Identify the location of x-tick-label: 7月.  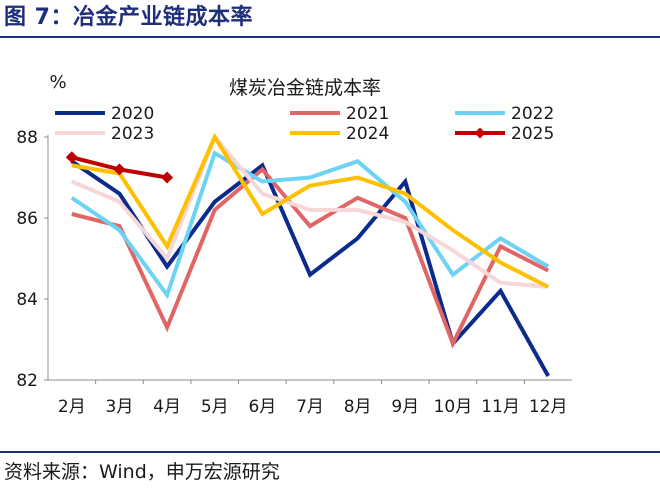
(310, 407).